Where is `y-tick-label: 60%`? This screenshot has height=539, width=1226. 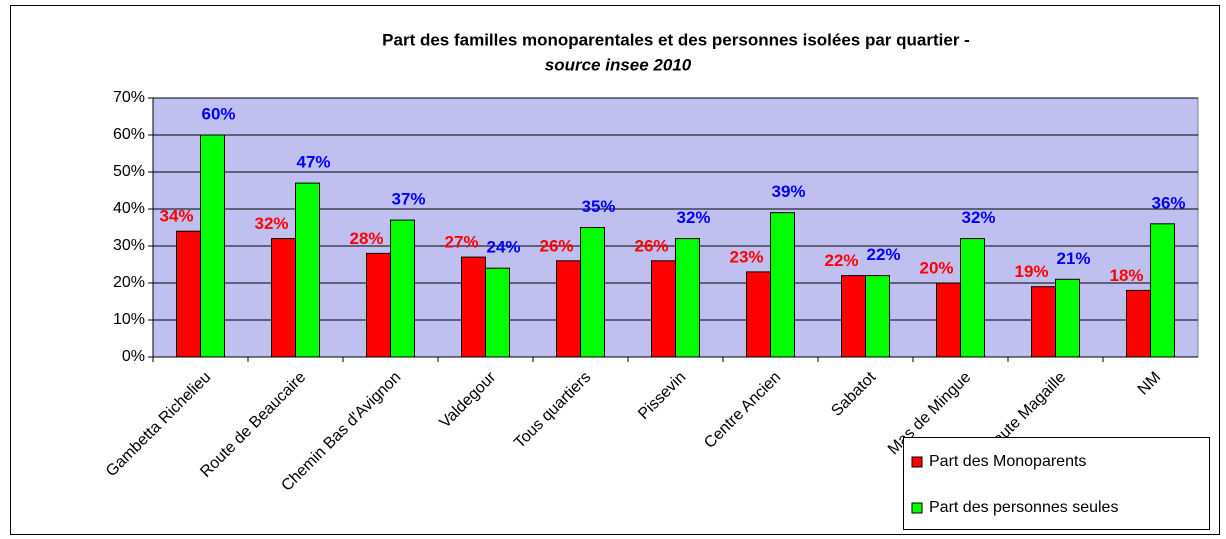 y-tick-label: 60% is located at coordinates (129, 134).